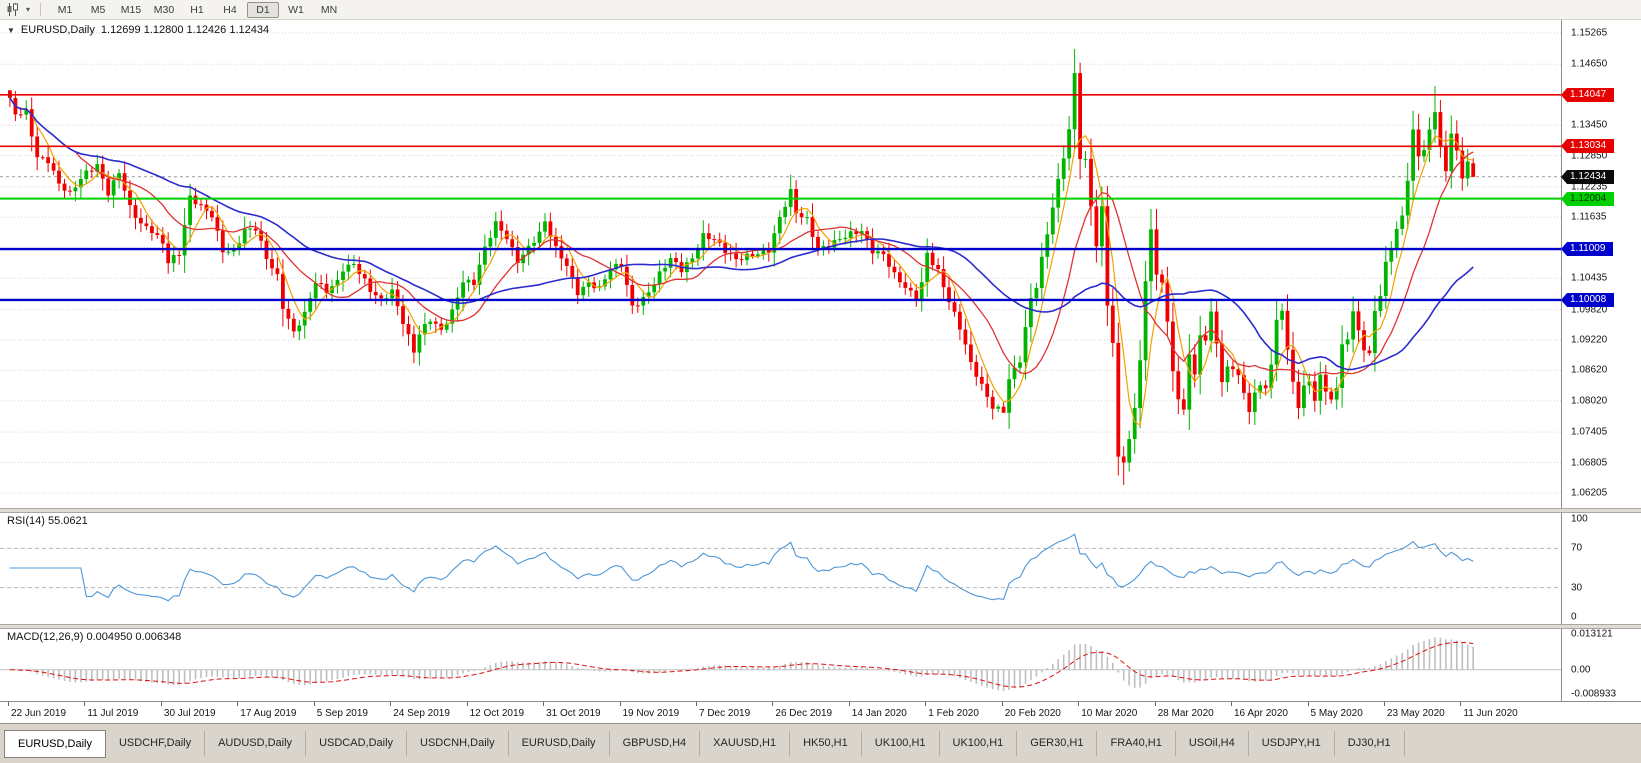 The width and height of the screenshot is (1641, 763). Describe the element at coordinates (1591, 299) in the screenshot. I see `tag-value: 1.10008` at that location.